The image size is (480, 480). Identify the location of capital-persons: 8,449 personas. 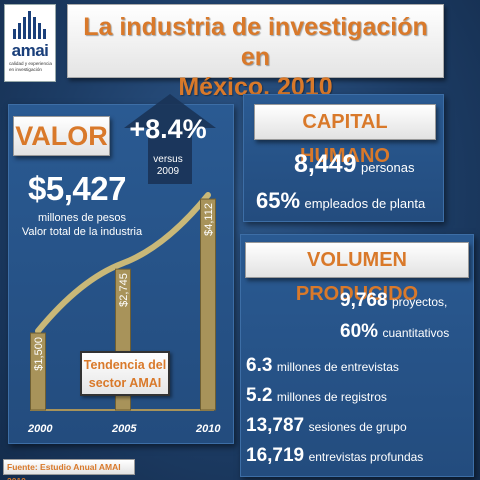
(354, 164).